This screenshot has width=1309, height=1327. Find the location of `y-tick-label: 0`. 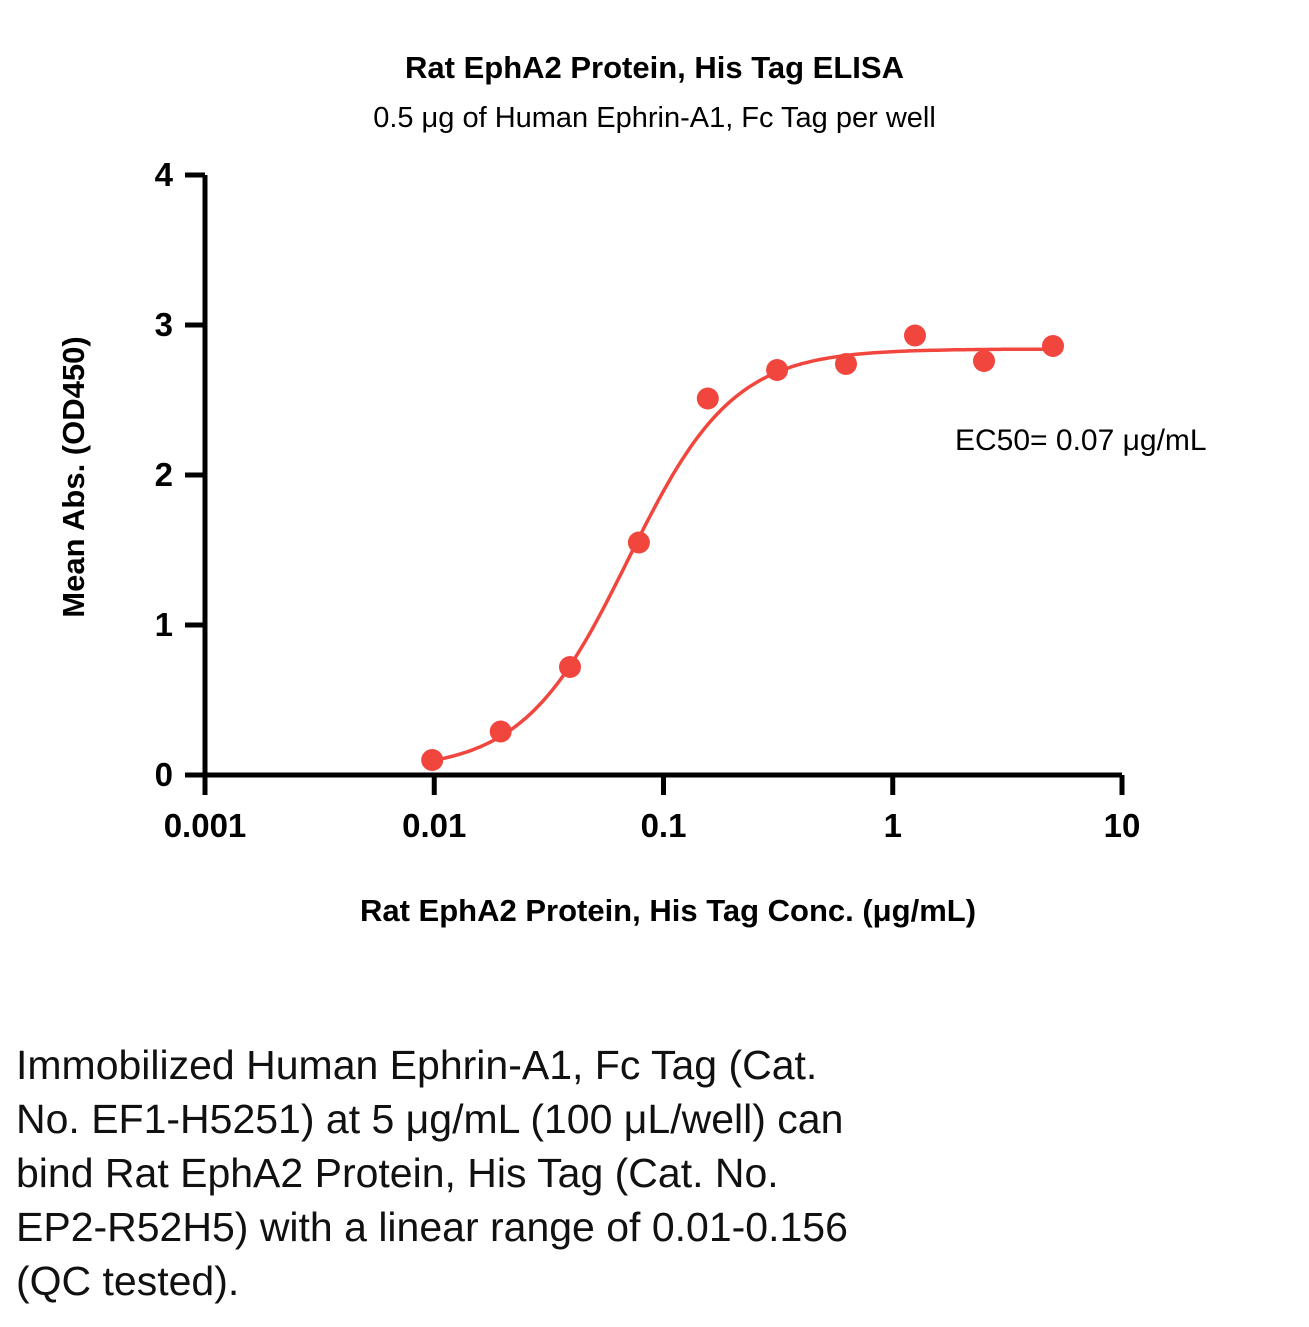

y-tick-label: 0 is located at coordinates (164, 774).